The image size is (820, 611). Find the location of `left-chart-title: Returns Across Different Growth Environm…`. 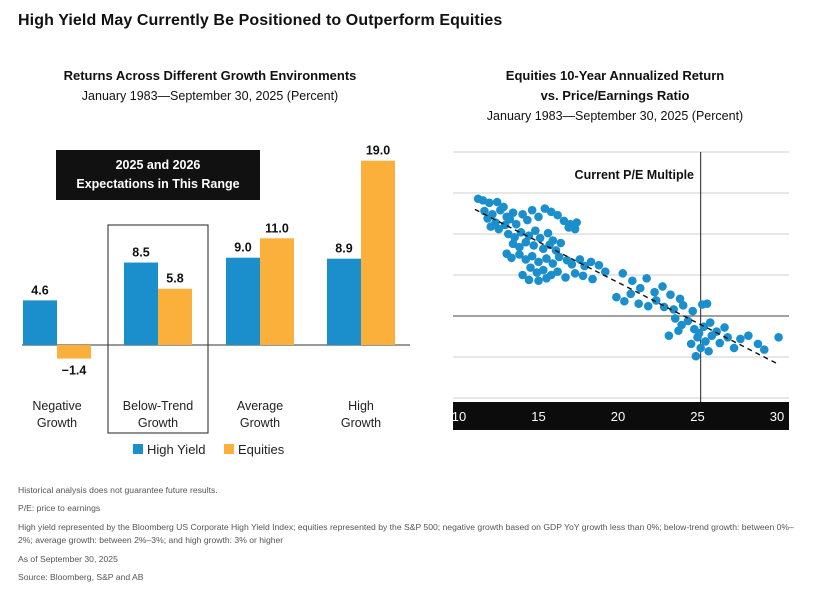

left-chart-title: Returns Across Different Growth Environm… is located at coordinates (210, 75).